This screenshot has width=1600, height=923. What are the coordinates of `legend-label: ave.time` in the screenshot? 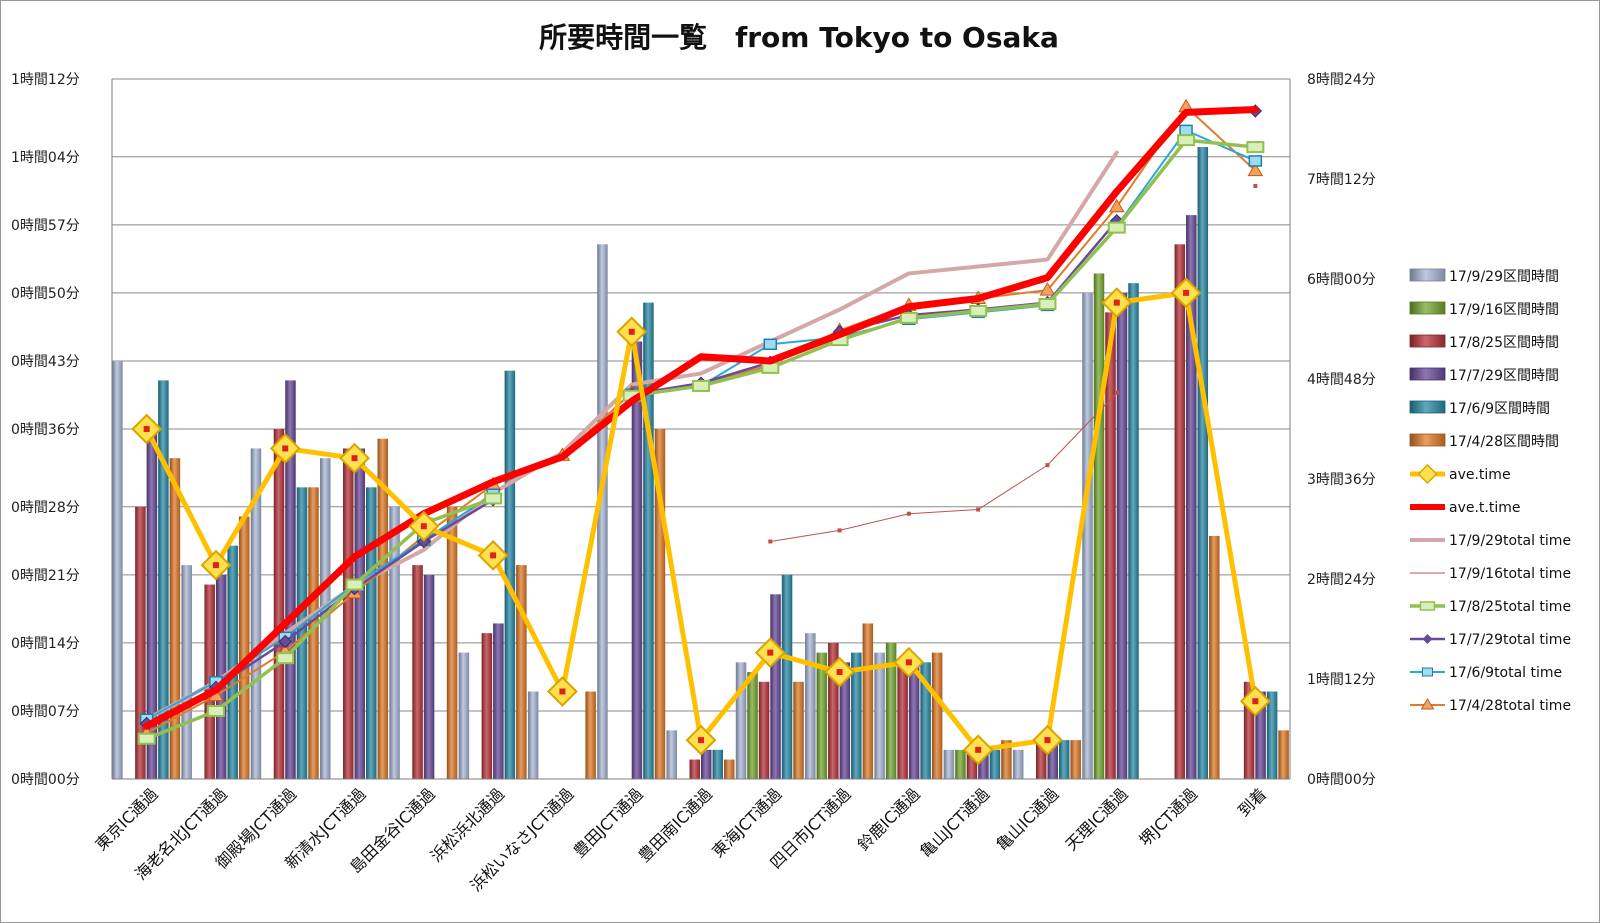 It's located at (1480, 475).